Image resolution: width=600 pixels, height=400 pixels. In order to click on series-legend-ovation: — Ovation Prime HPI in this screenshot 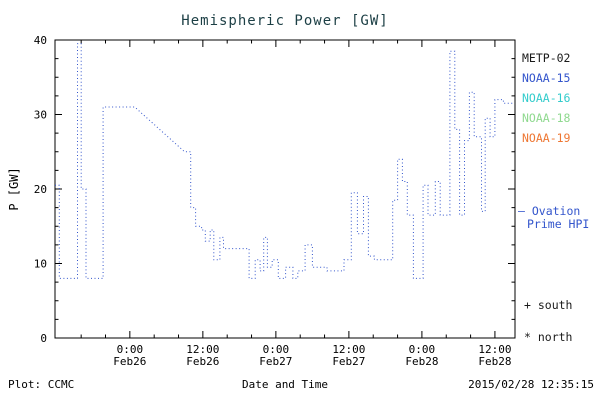, I will do `click(553, 218)`.